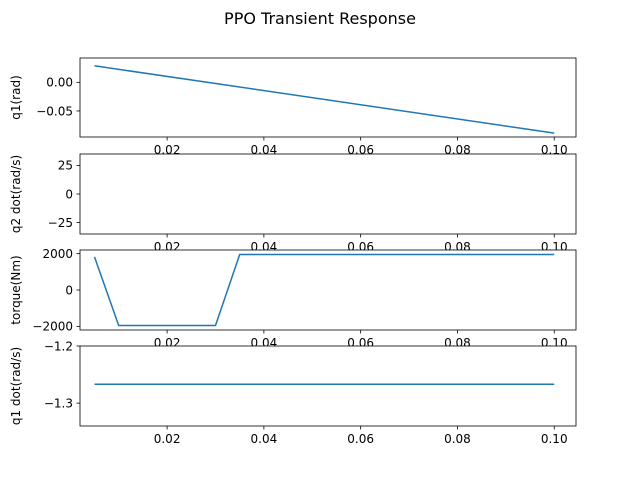 This screenshot has width=640, height=480. I want to click on y-tick-label: −0.05, so click(54, 111).